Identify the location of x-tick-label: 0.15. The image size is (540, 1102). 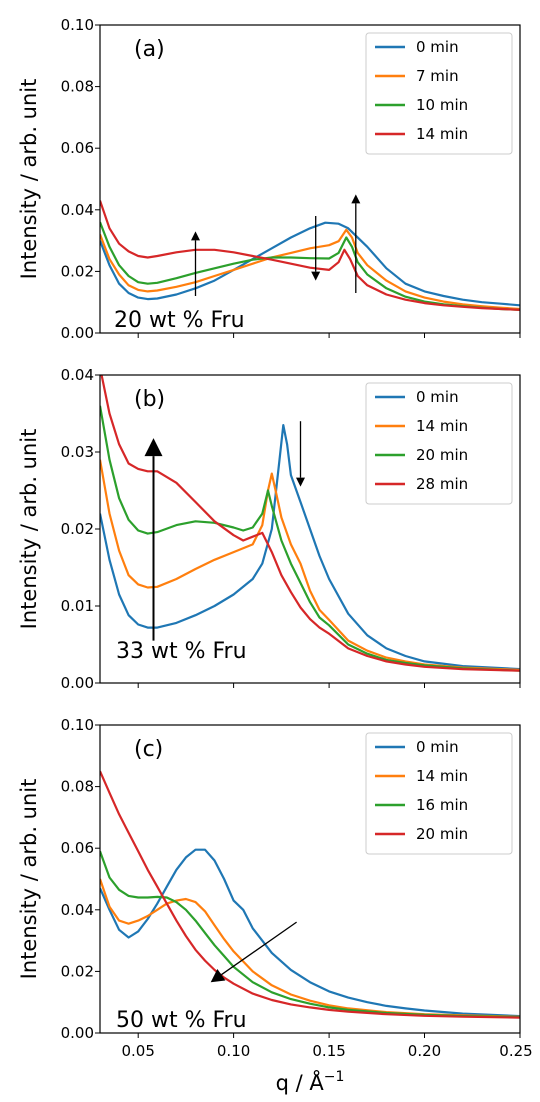
(328, 1051).